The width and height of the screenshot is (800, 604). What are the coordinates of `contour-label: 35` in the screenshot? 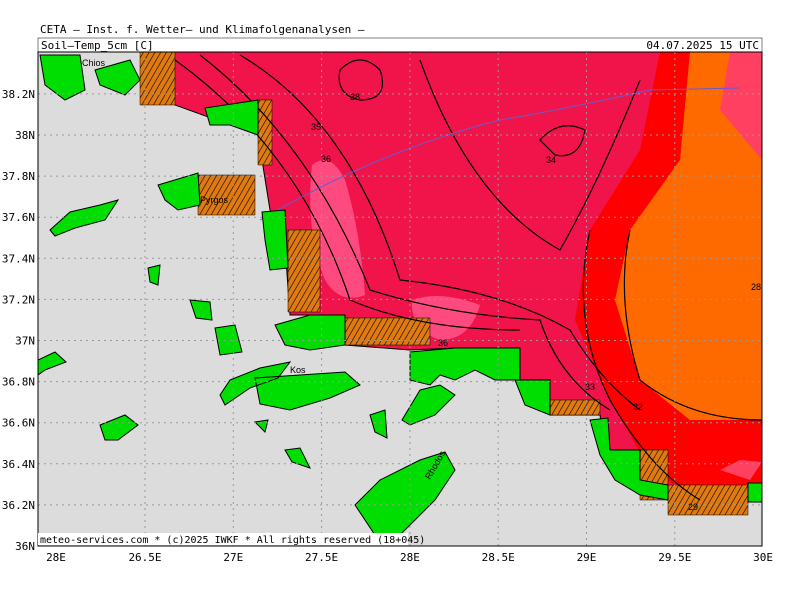 It's located at (316, 127).